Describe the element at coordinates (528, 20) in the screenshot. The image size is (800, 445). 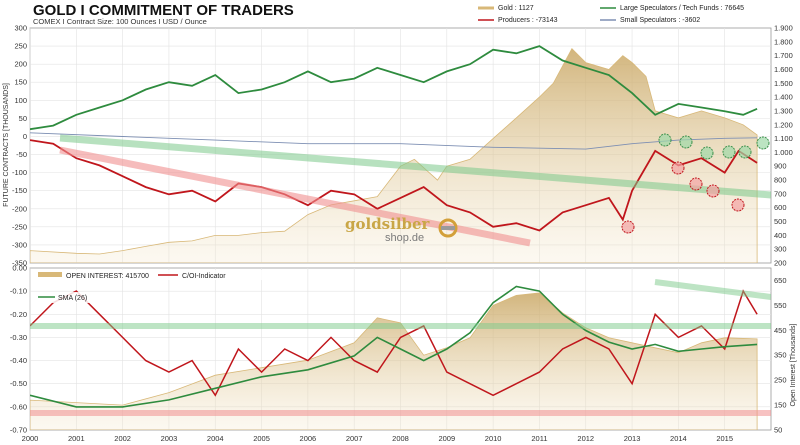
I see `legend-label-producers: Producers : -73143` at that location.